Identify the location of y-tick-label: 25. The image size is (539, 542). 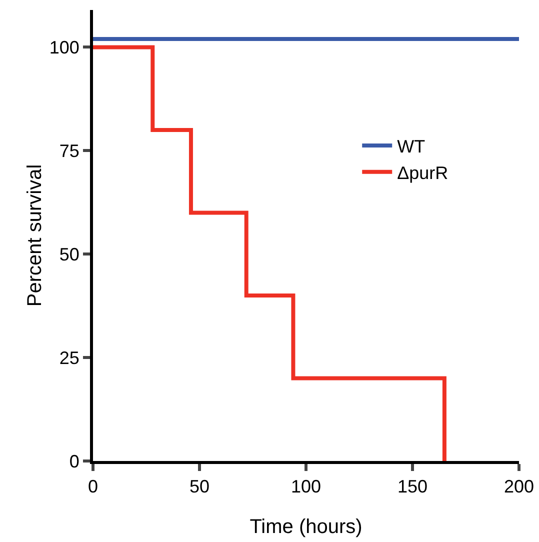
(69, 358).